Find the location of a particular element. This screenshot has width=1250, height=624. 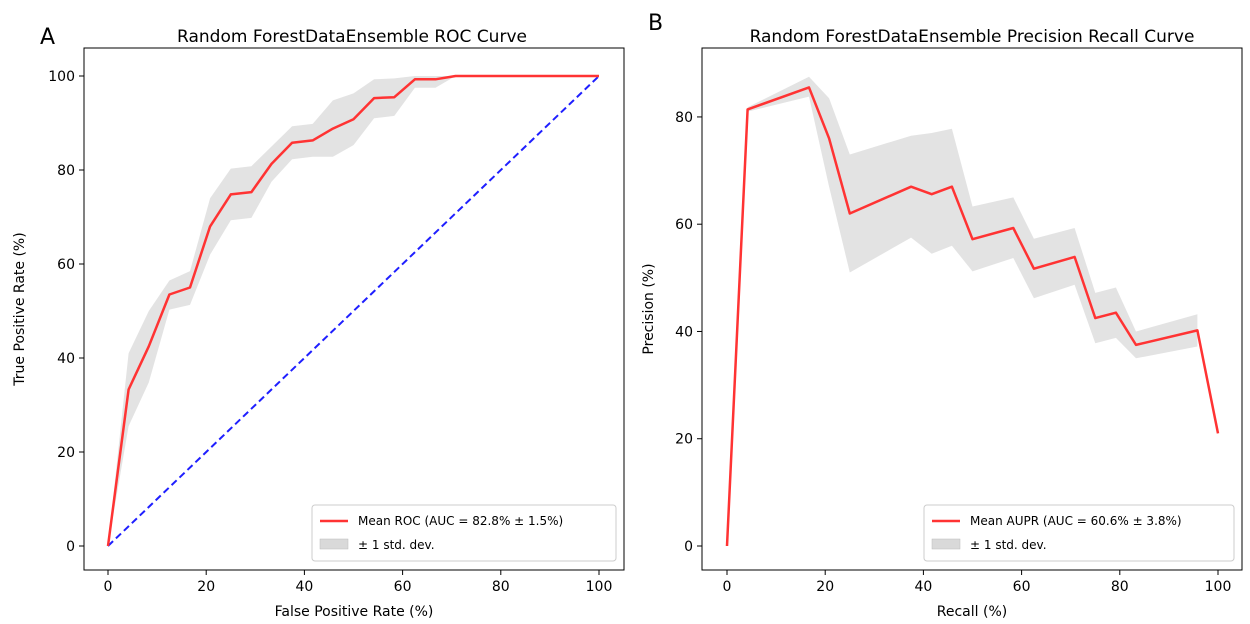

y-axis-label: True Positive Rate (%) is located at coordinates (20, 309).